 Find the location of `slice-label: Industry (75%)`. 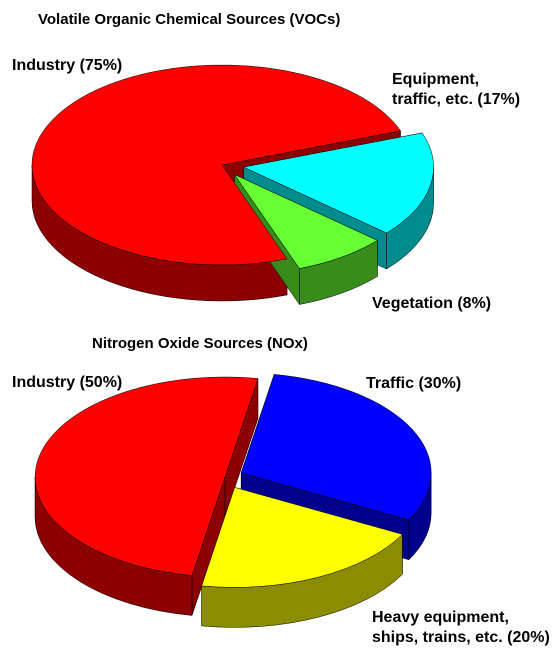

slice-label: Industry (75%) is located at coordinates (67, 65).